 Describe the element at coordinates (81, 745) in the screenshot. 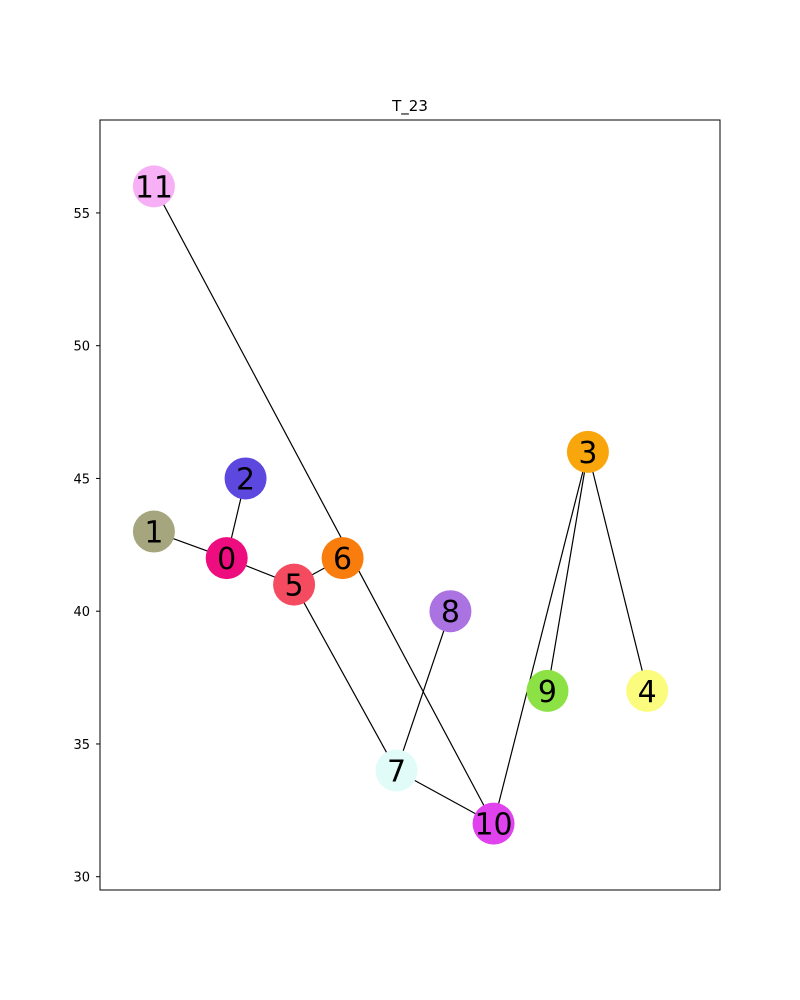

I see `y-tick-label-35: 35` at that location.